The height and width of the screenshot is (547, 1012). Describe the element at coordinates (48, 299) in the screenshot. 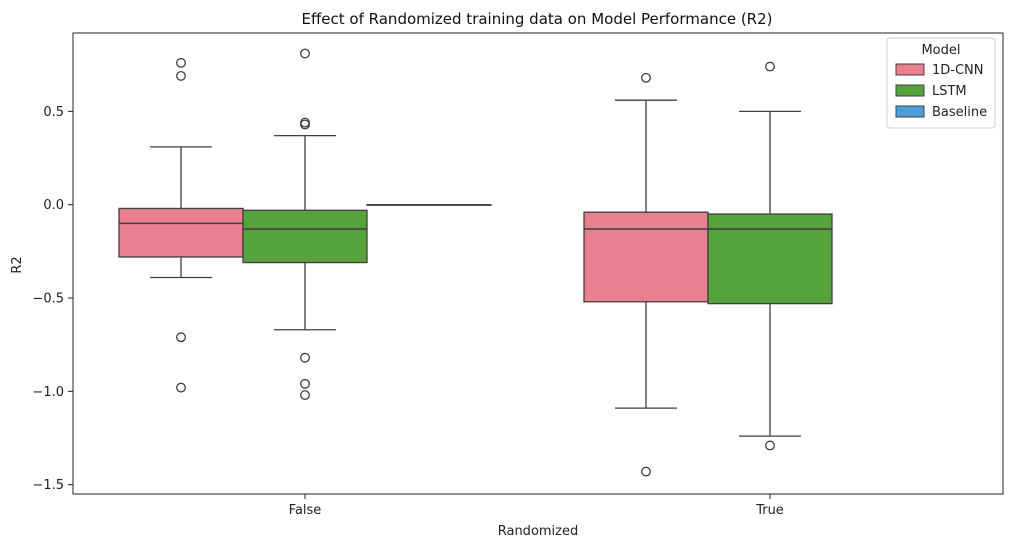

I see `y-tick-label: −0.5` at that location.